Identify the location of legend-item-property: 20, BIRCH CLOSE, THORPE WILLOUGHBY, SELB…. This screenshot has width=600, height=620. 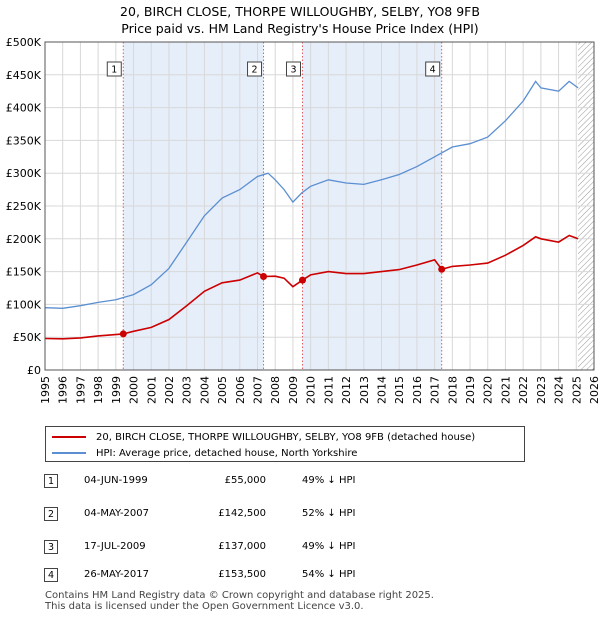
(263, 437).